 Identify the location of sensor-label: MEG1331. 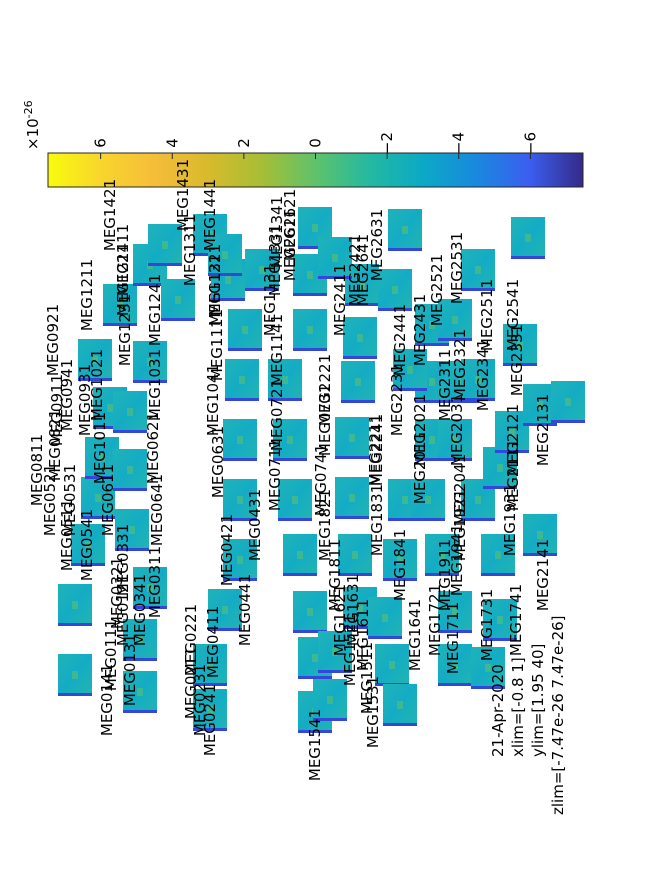
(275, 260).